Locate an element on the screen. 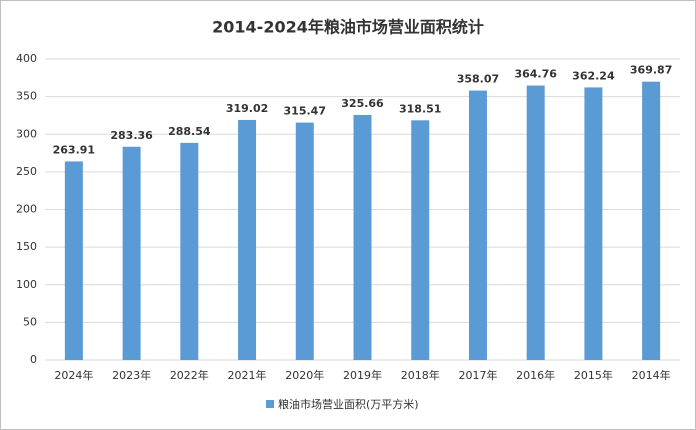  value-label: 319.02 is located at coordinates (247, 108).